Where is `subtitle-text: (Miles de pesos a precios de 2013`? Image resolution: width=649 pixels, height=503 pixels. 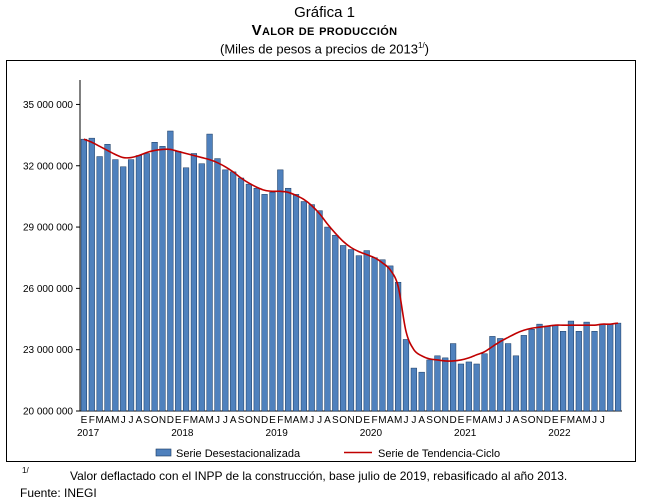
subtitle-text: (Miles de pesos a precios de 2013 is located at coordinates (318, 49).